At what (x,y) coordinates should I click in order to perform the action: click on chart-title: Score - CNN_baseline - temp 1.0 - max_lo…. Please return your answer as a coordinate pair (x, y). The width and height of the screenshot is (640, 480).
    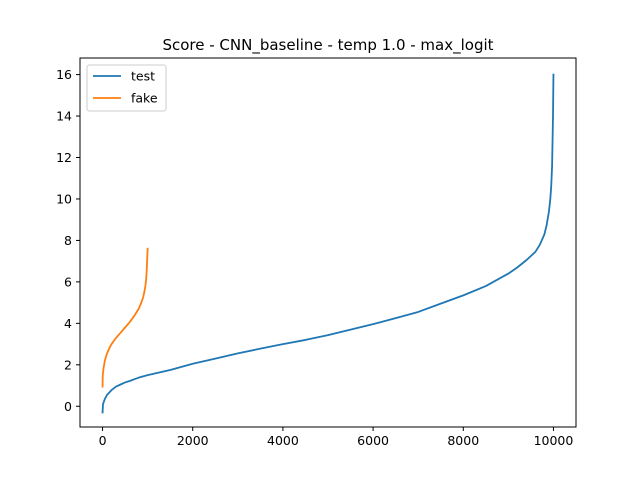
    Looking at the image, I should click on (327, 45).